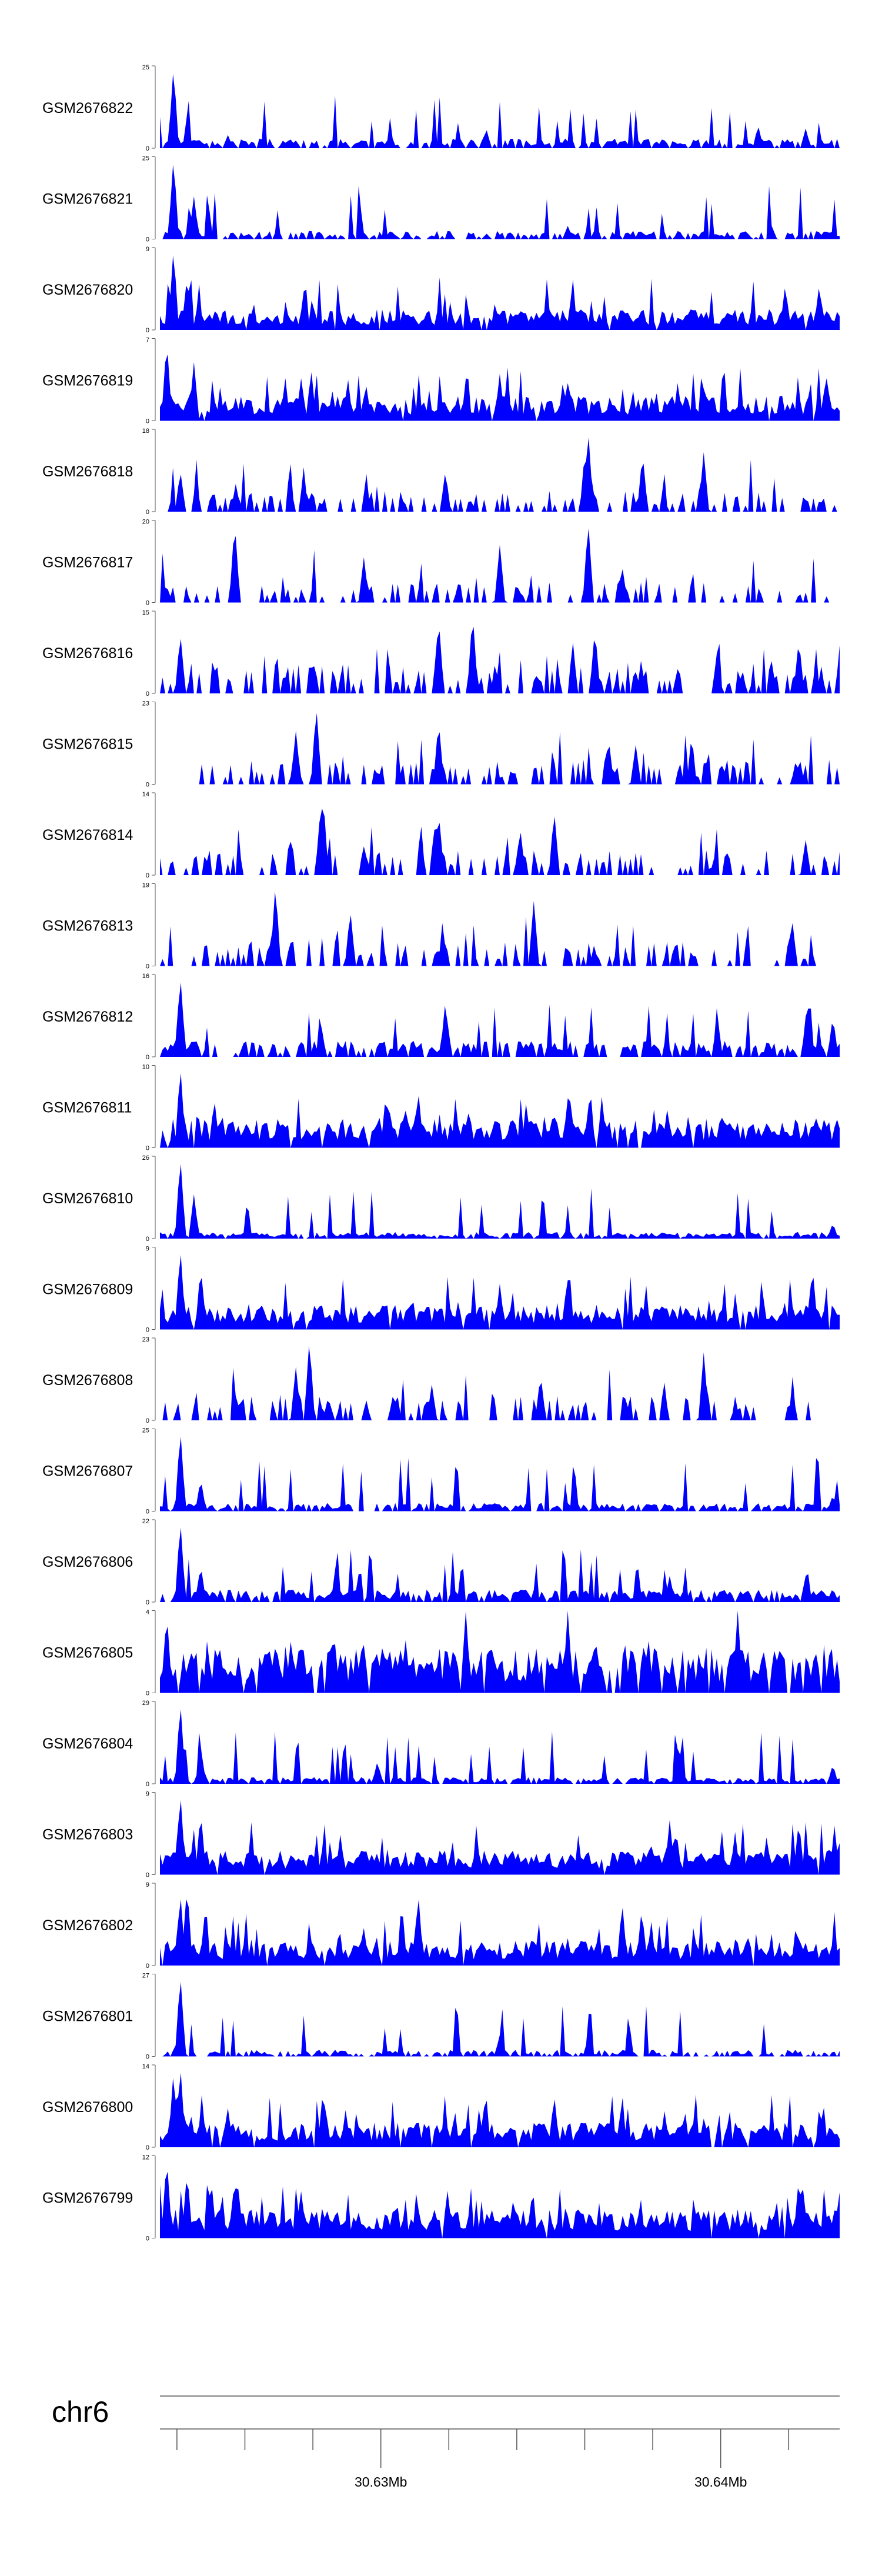  What do you see at coordinates (720, 2482) in the screenshot?
I see `axis-tick-label: 30.64Mb` at bounding box center [720, 2482].